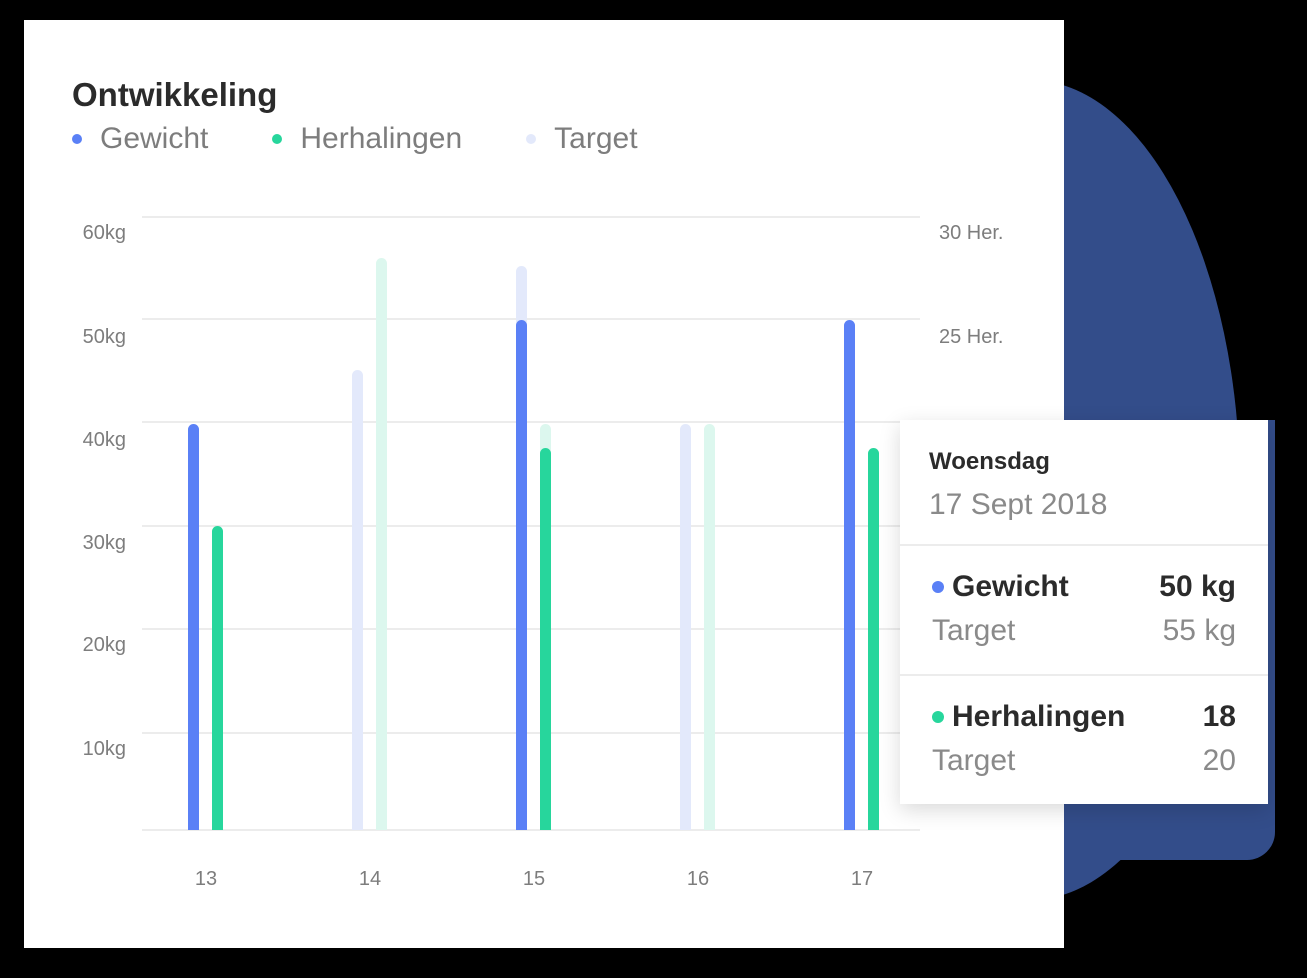  What do you see at coordinates (381, 138) in the screenshot?
I see `legend-label: Herhalingen` at bounding box center [381, 138].